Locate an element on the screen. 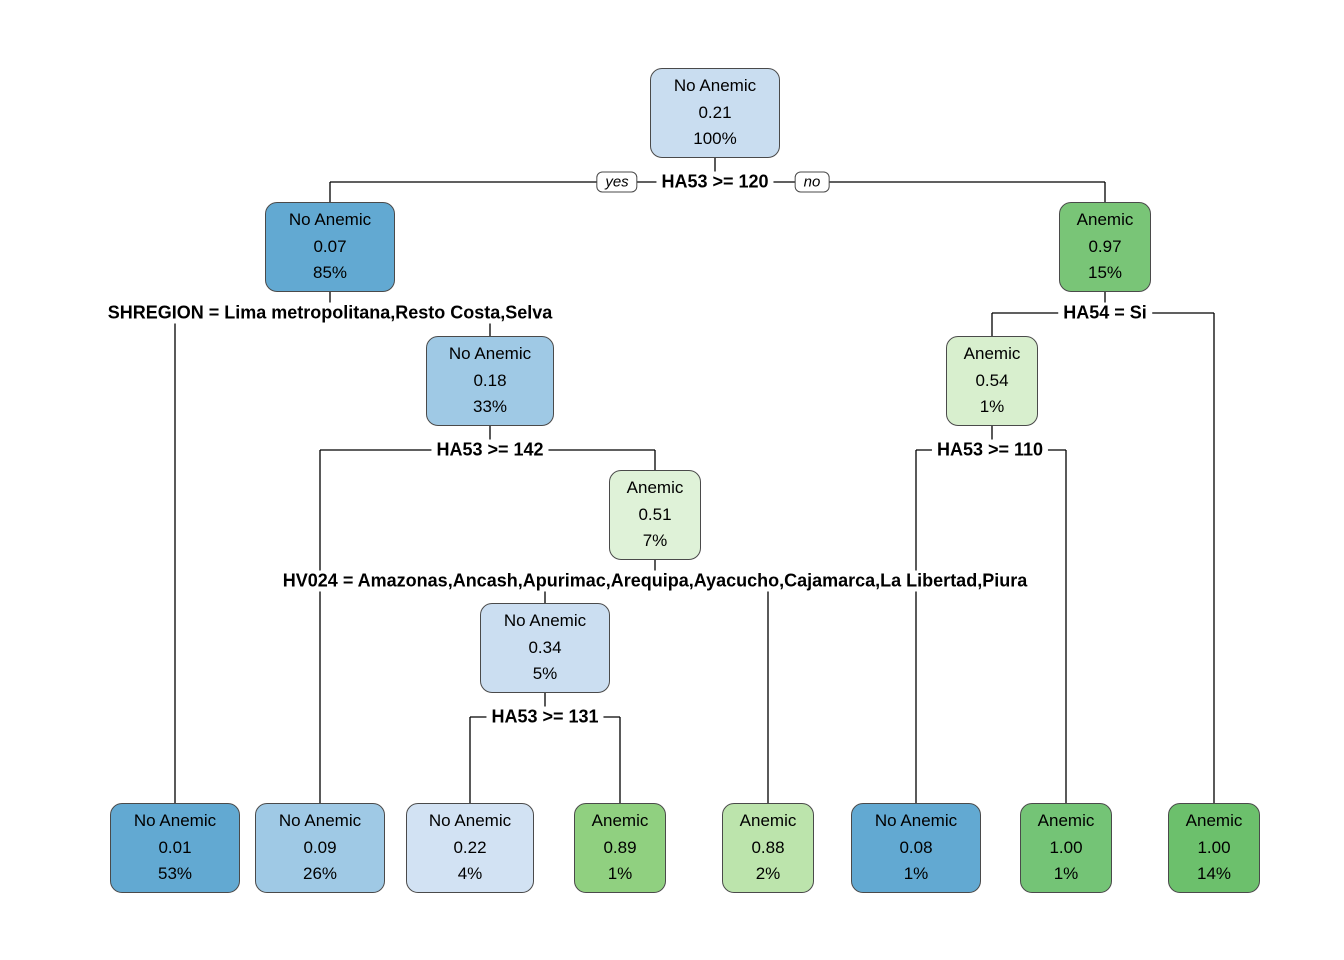  tree-node-leaf1: No Anemic 0.01 53% is located at coordinates (175, 848).